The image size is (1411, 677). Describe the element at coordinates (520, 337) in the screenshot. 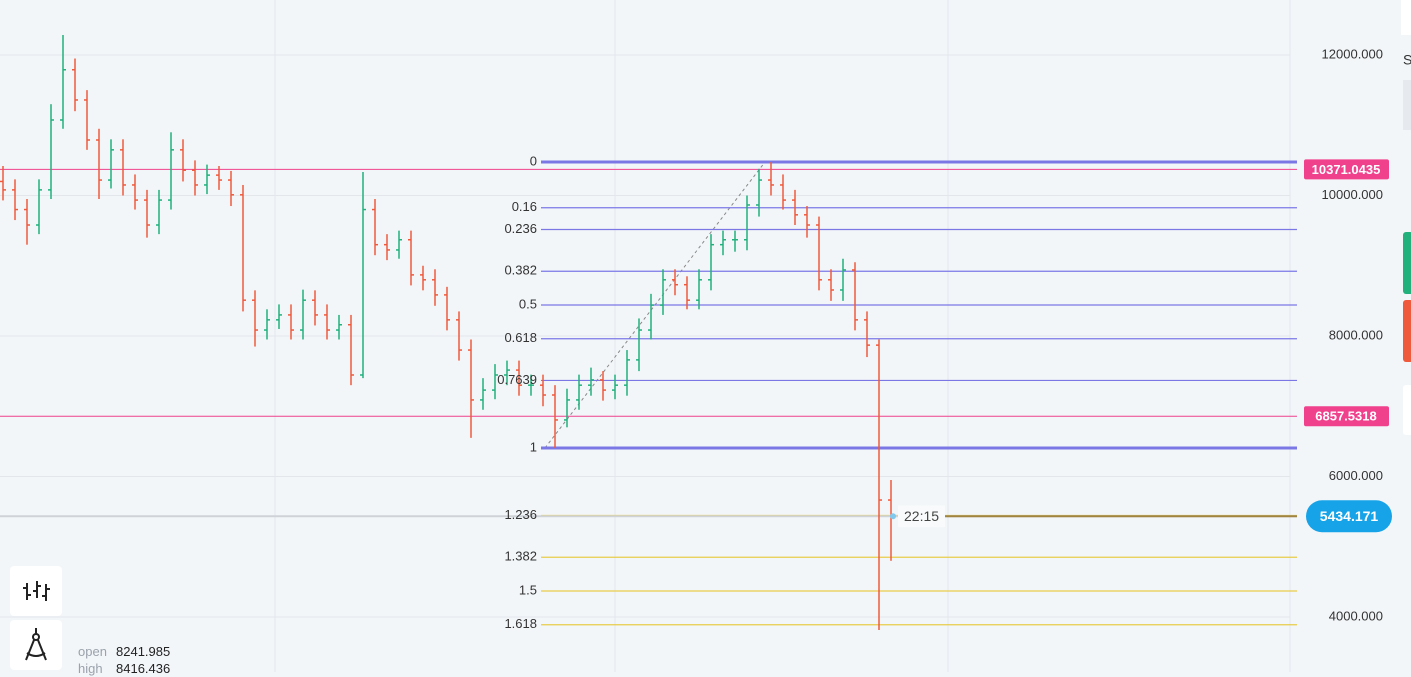

I see `fib-label: 0.618` at that location.